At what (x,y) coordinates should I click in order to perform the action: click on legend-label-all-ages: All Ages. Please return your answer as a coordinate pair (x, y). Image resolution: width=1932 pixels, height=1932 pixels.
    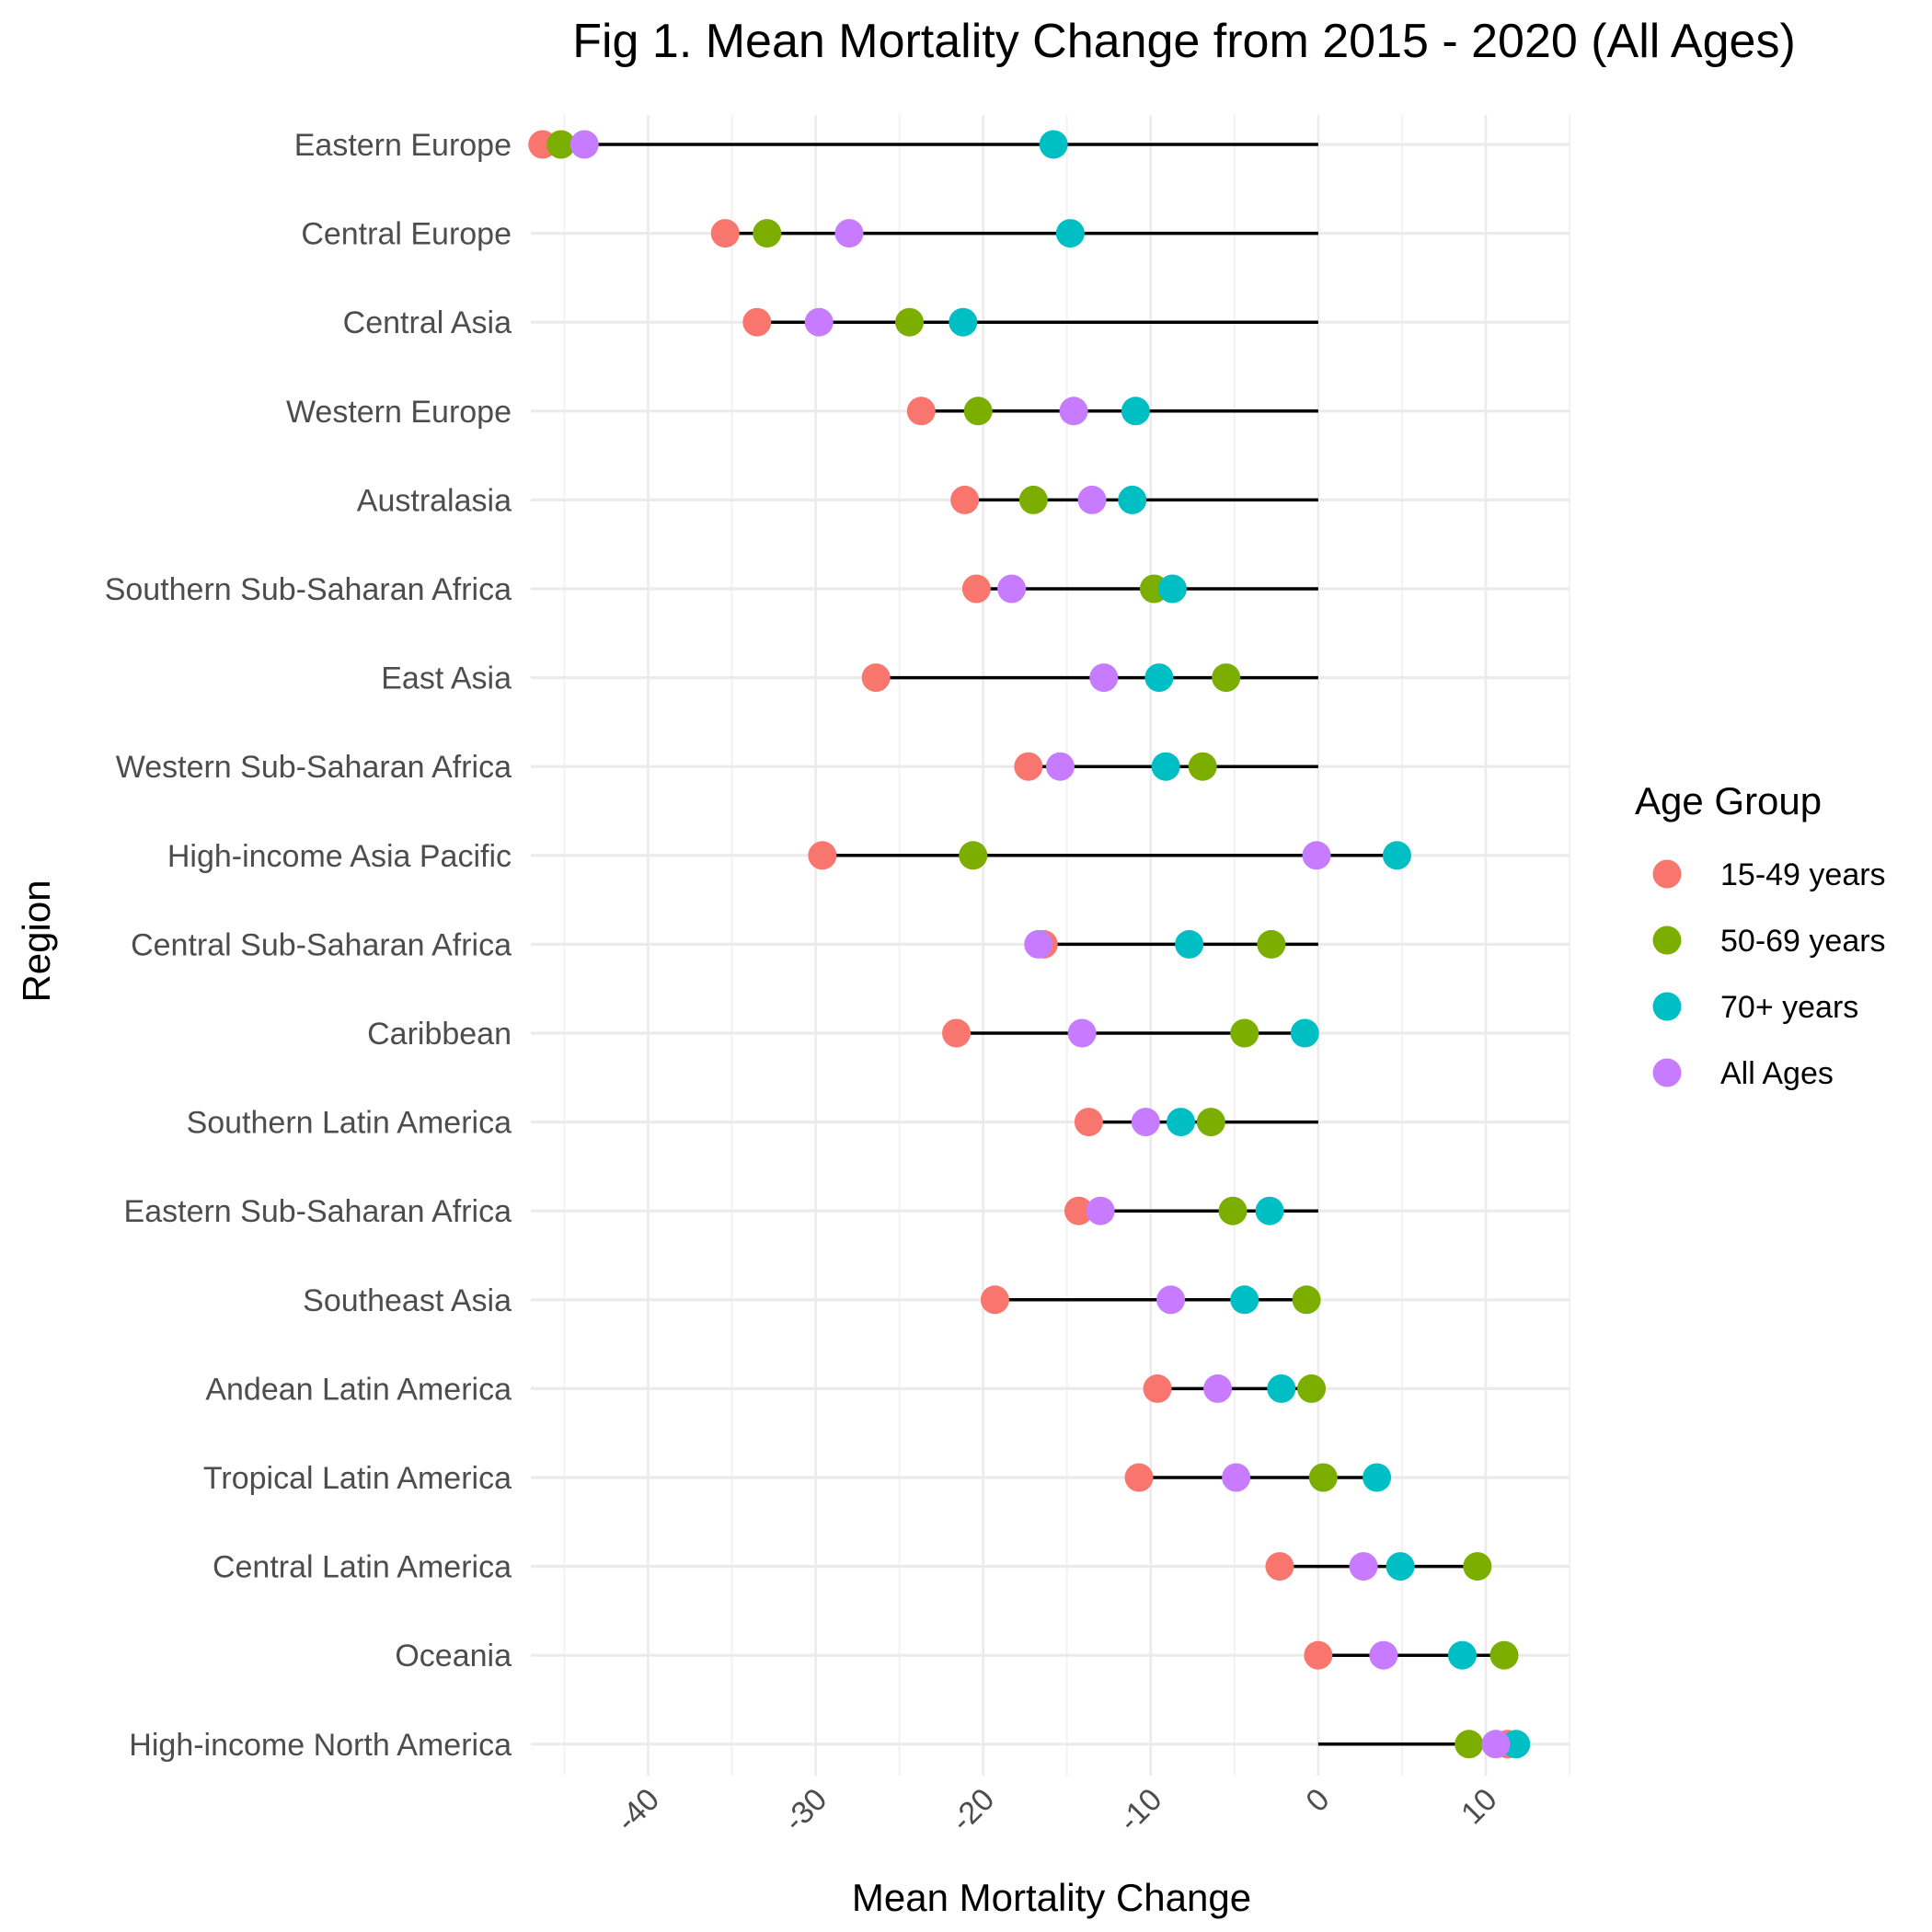
    Looking at the image, I should click on (1777, 1073).